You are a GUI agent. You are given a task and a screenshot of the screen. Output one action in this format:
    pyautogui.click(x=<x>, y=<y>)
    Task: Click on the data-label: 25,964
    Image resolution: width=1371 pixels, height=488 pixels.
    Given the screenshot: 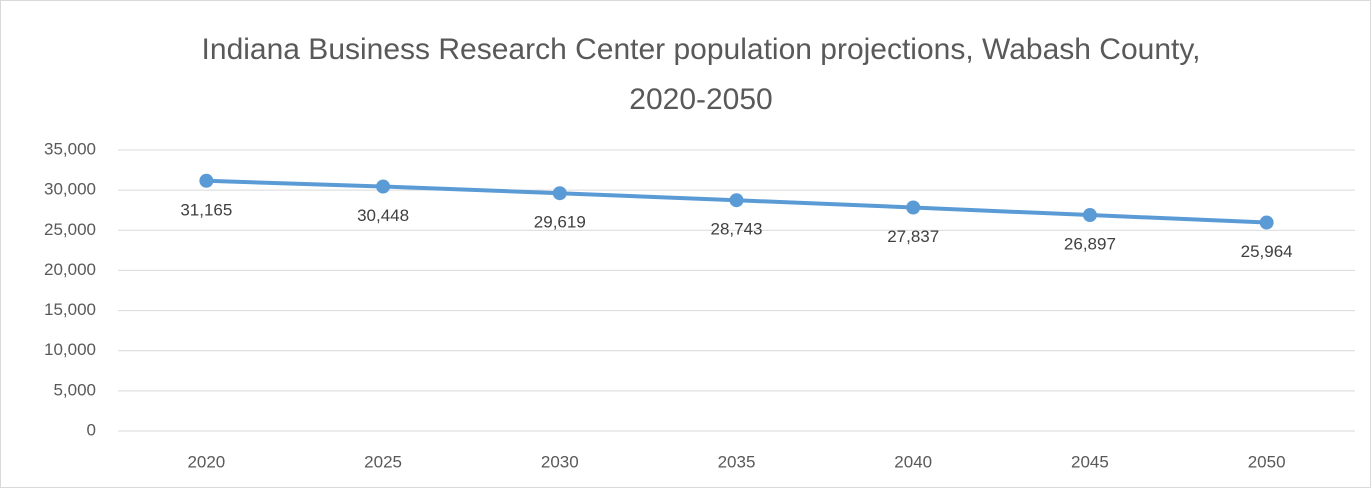 What is the action you would take?
    pyautogui.click(x=1267, y=251)
    